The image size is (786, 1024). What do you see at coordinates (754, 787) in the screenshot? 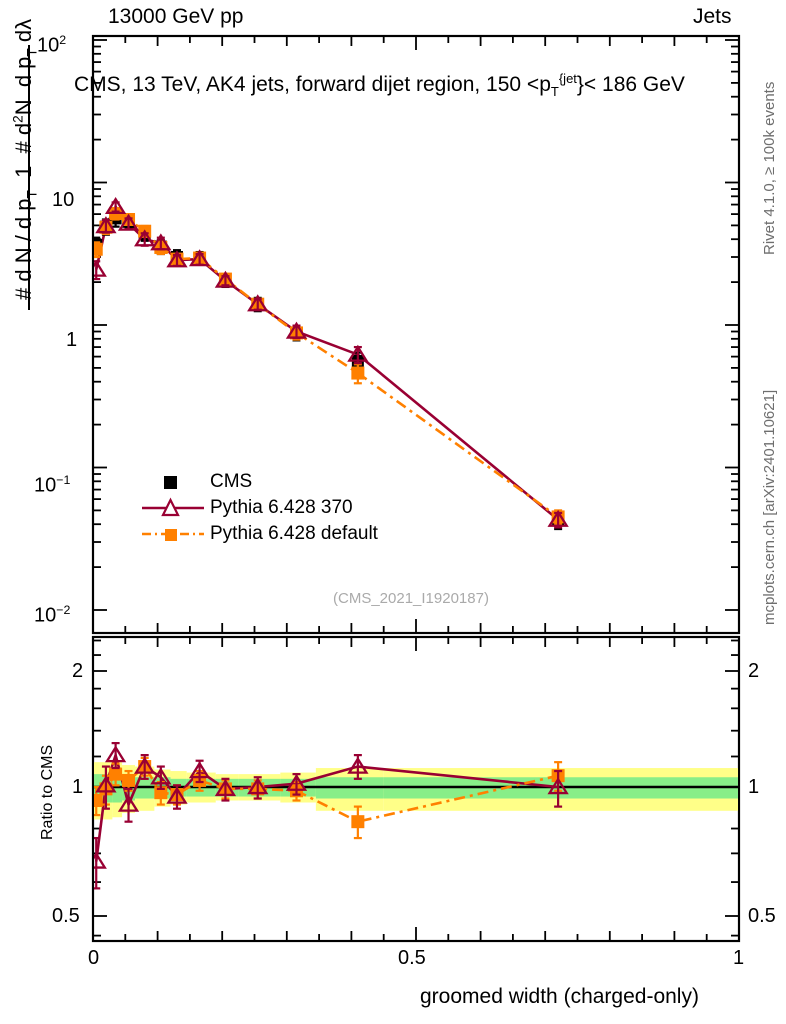
I see `ratio-y-tick-1-right: 1` at bounding box center [754, 787].